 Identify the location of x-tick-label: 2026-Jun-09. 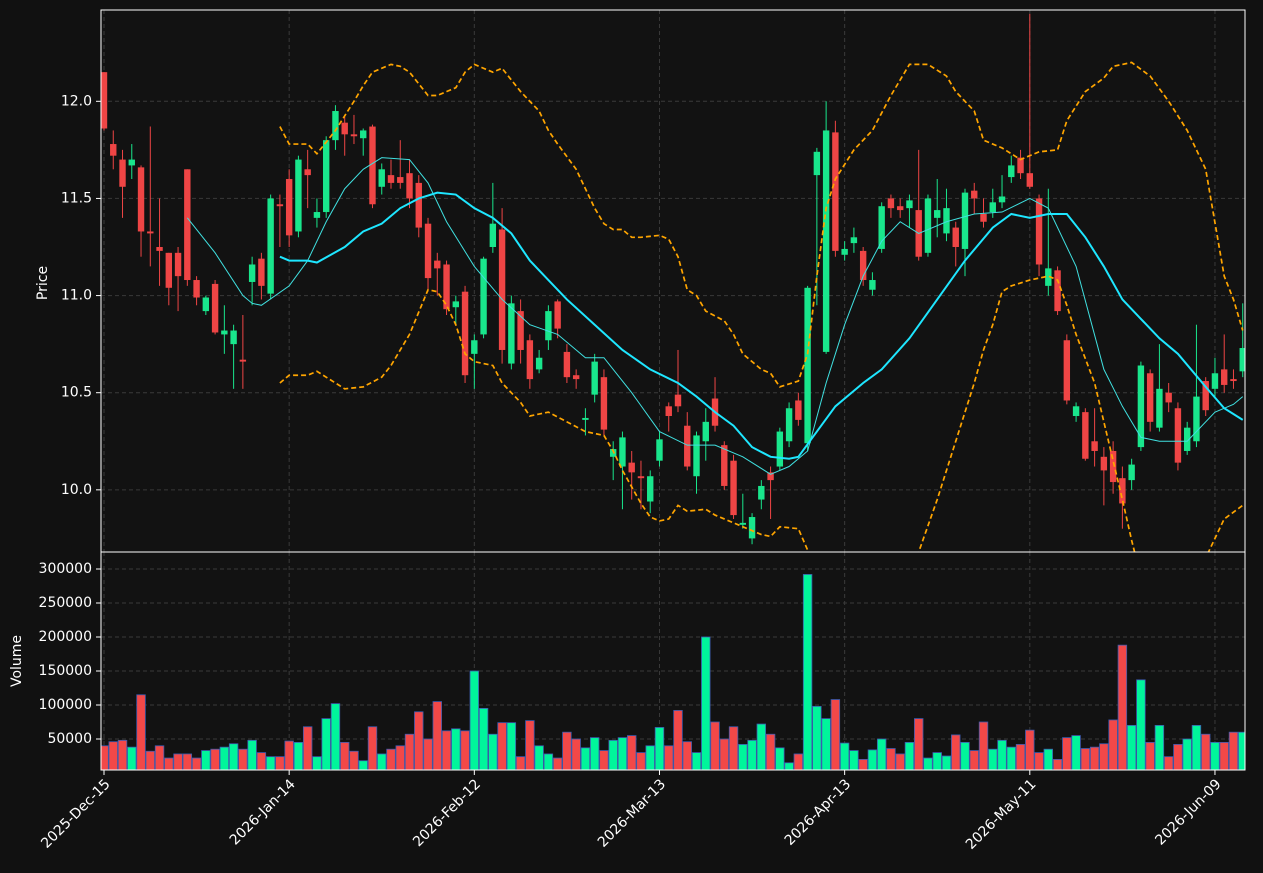
(1188, 812).